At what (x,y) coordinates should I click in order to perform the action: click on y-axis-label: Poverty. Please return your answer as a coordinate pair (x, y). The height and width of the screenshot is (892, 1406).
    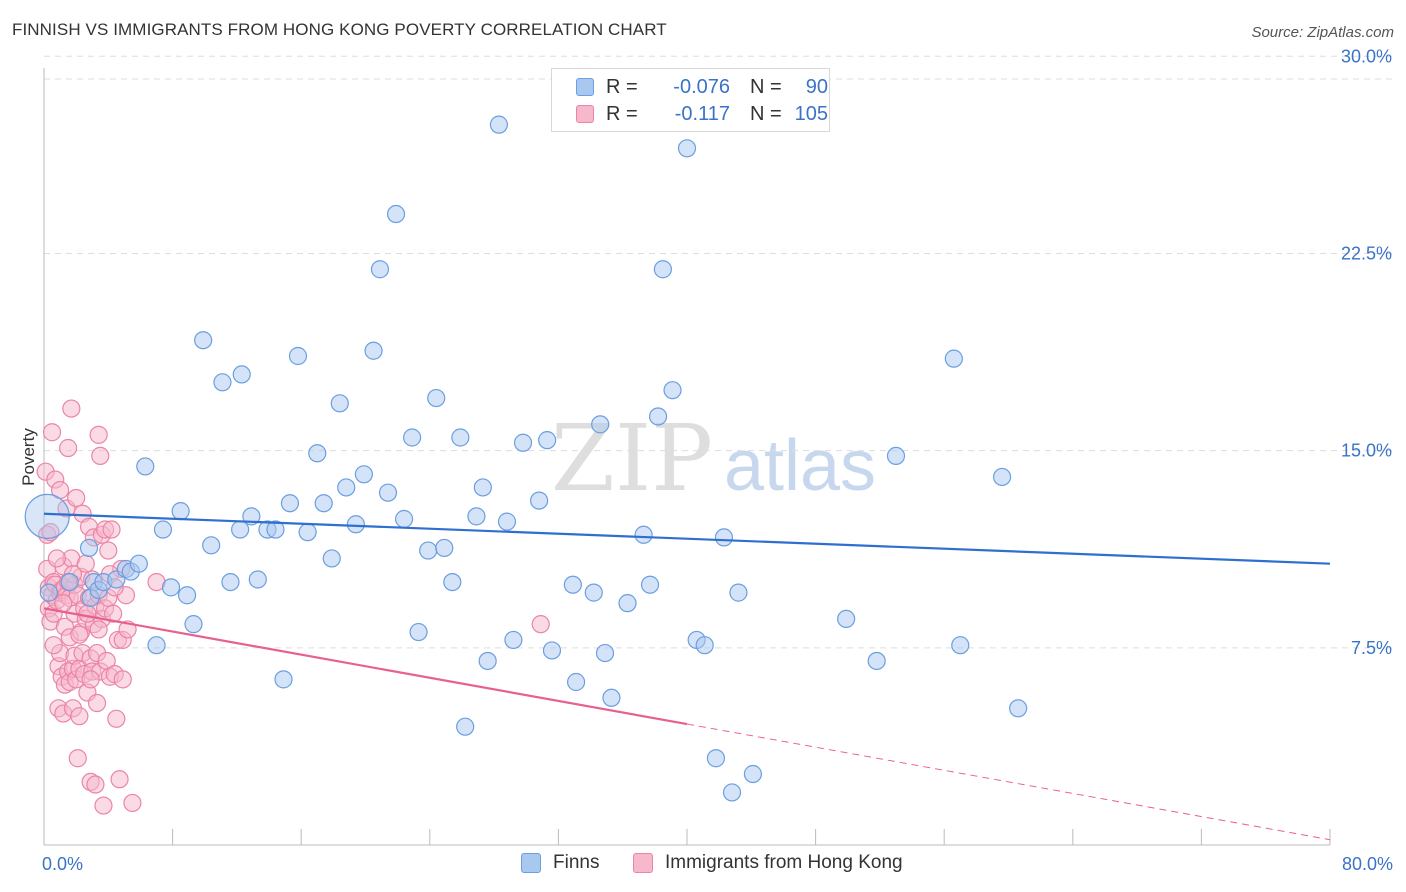
    Looking at the image, I should click on (28, 457).